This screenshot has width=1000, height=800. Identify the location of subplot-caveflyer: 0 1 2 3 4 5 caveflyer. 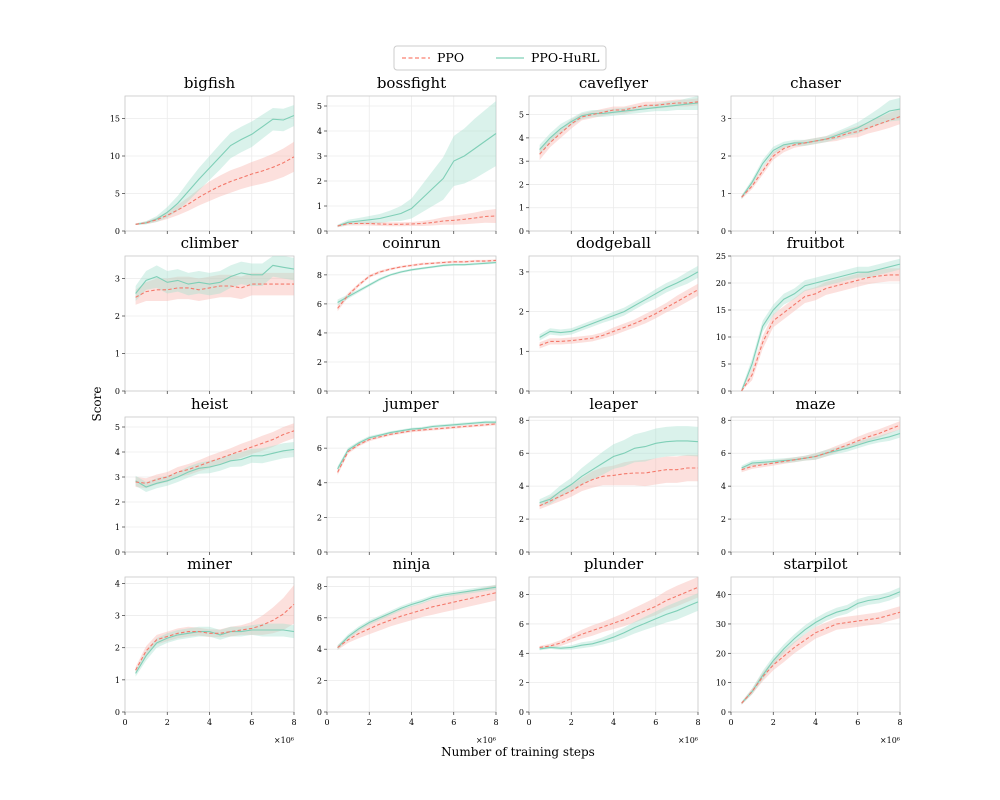
(609, 155).